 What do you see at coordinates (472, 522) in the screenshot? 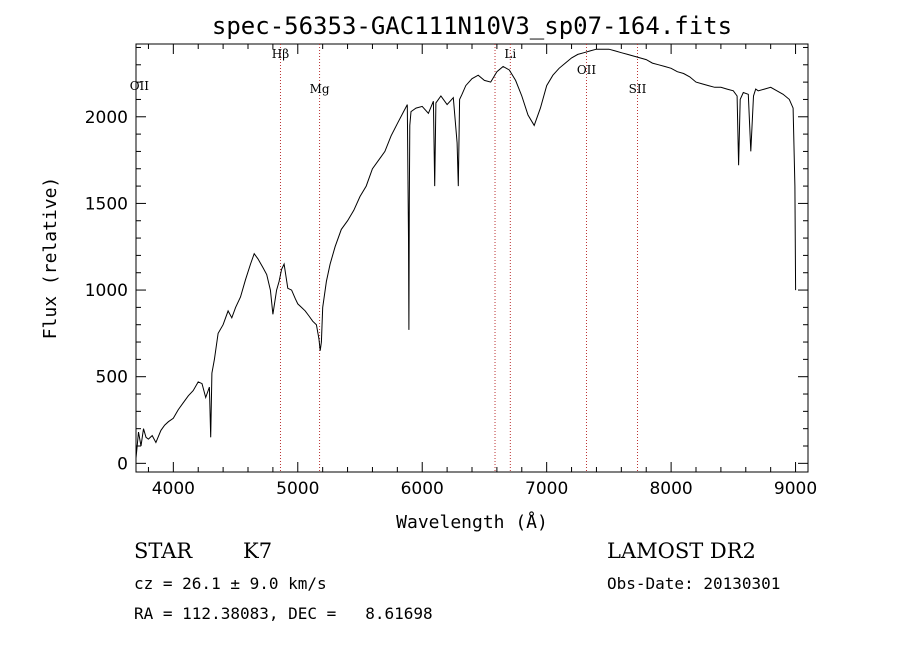
I see `x-axis-label: Wavelength (Å)` at bounding box center [472, 522].